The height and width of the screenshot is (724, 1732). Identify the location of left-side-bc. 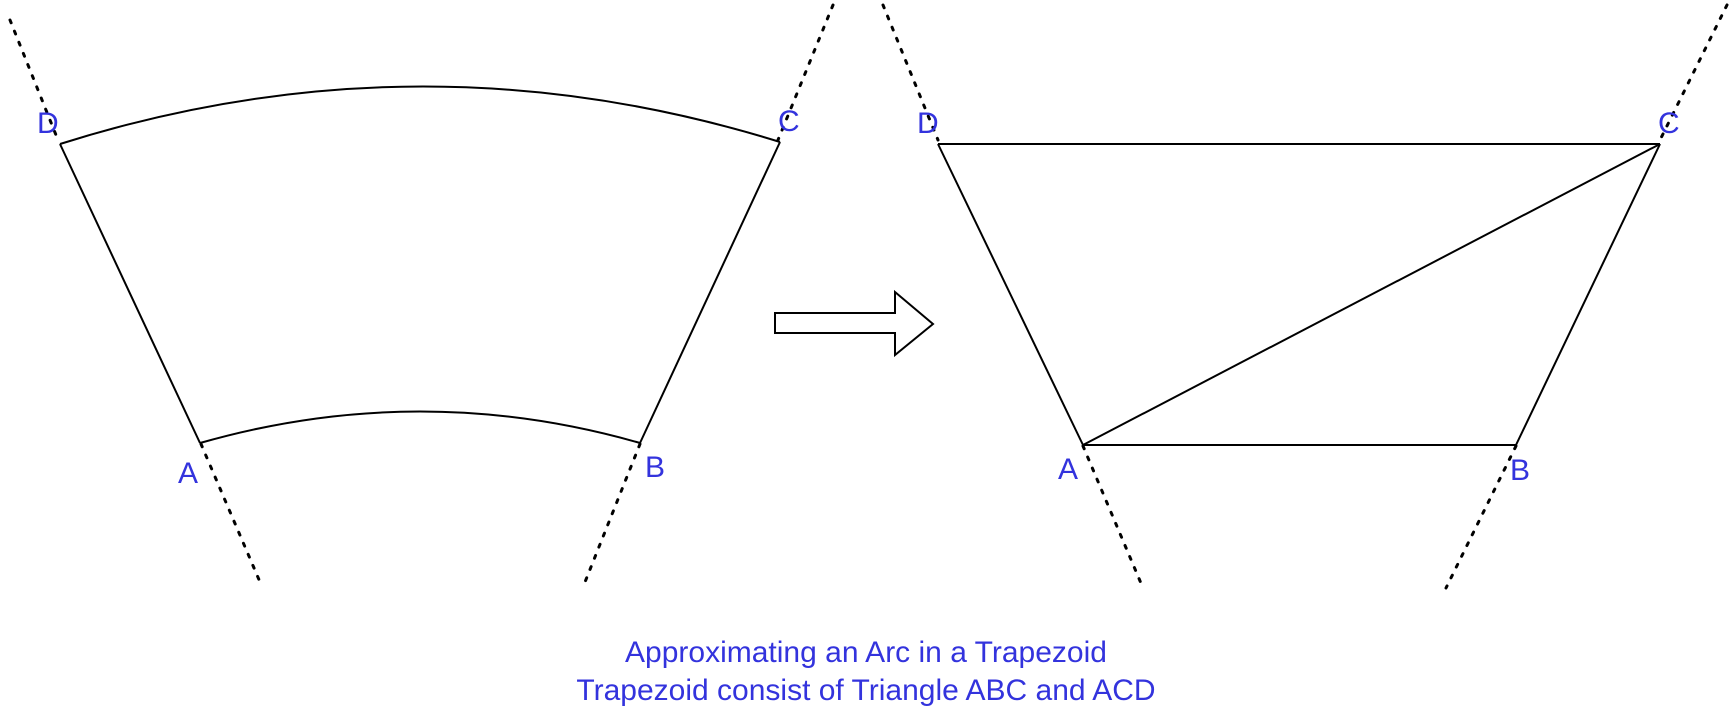
(710, 292).